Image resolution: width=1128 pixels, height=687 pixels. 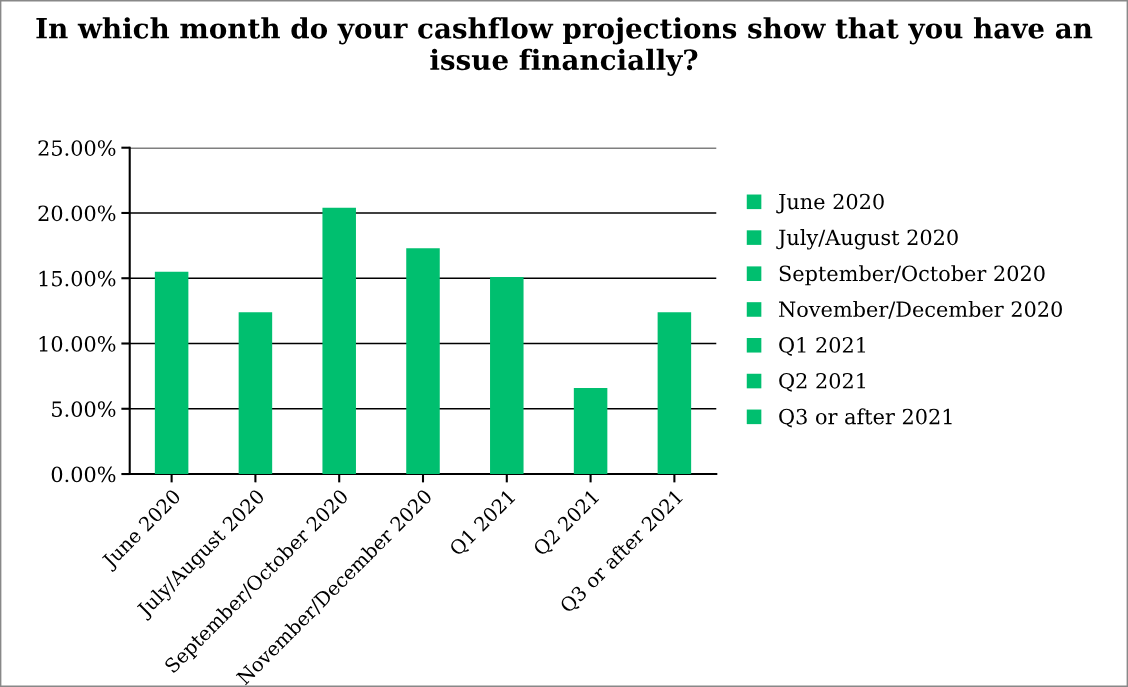 I want to click on chart-title: In which month do your cashflow projections show that you have an issue financially?, so click(x=564, y=46).